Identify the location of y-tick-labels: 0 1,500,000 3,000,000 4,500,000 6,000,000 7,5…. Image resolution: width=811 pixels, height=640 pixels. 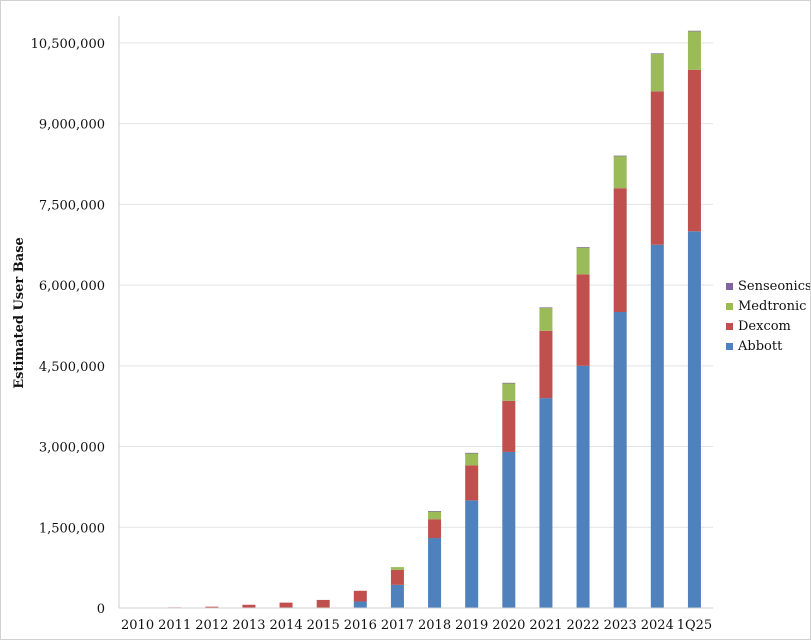
(68, 327).